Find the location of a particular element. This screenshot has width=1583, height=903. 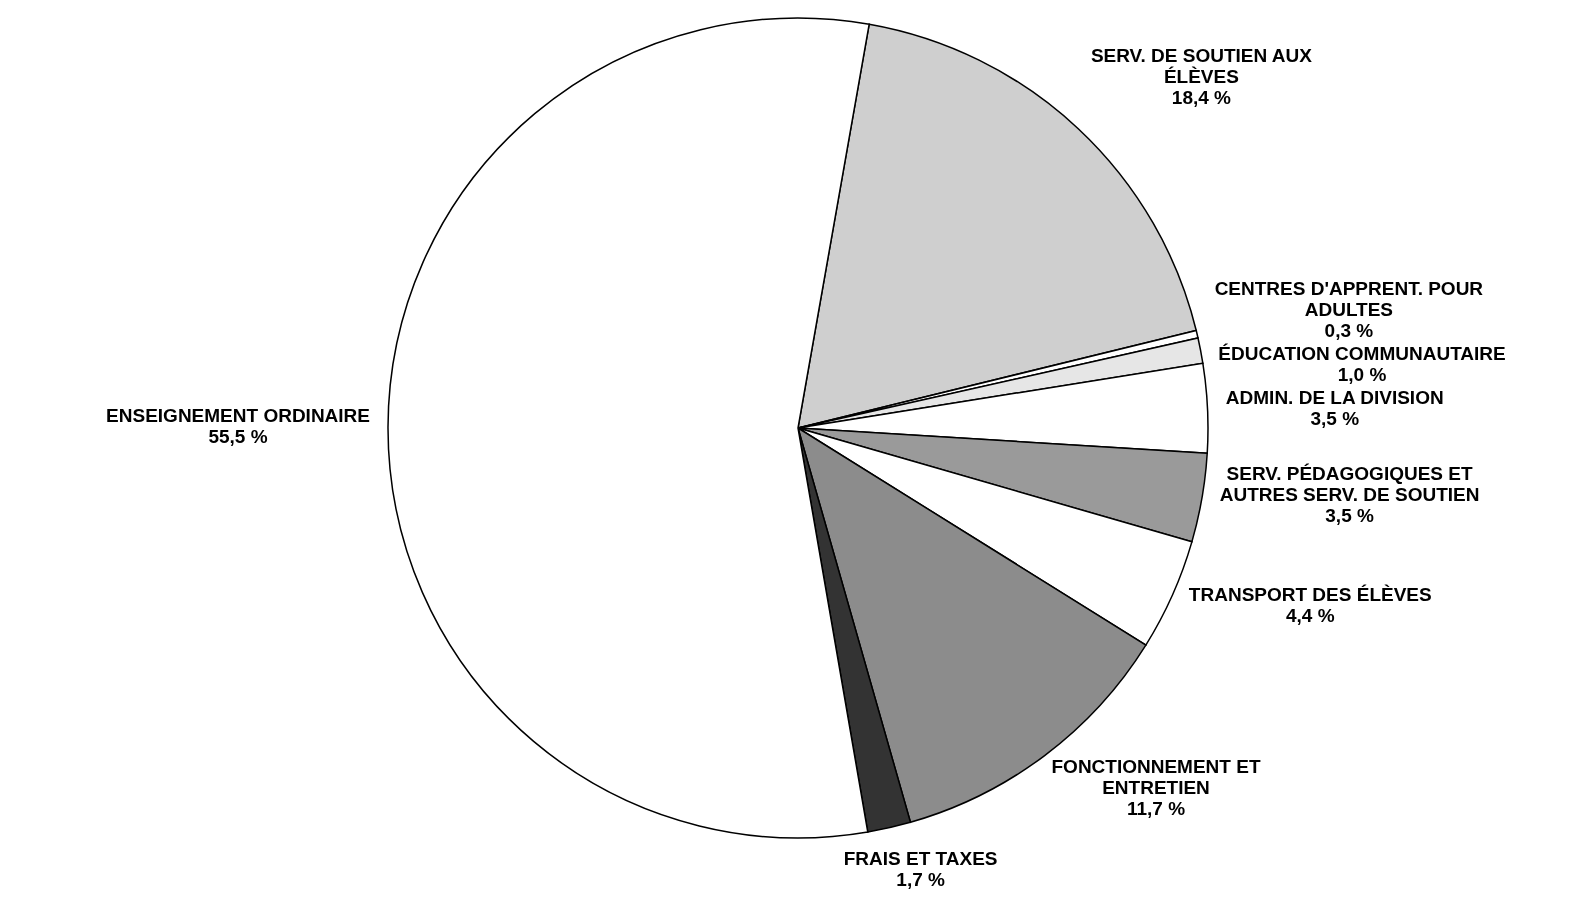

slice-label: ADMIN. DE LA DIVISION is located at coordinates (1334, 397).